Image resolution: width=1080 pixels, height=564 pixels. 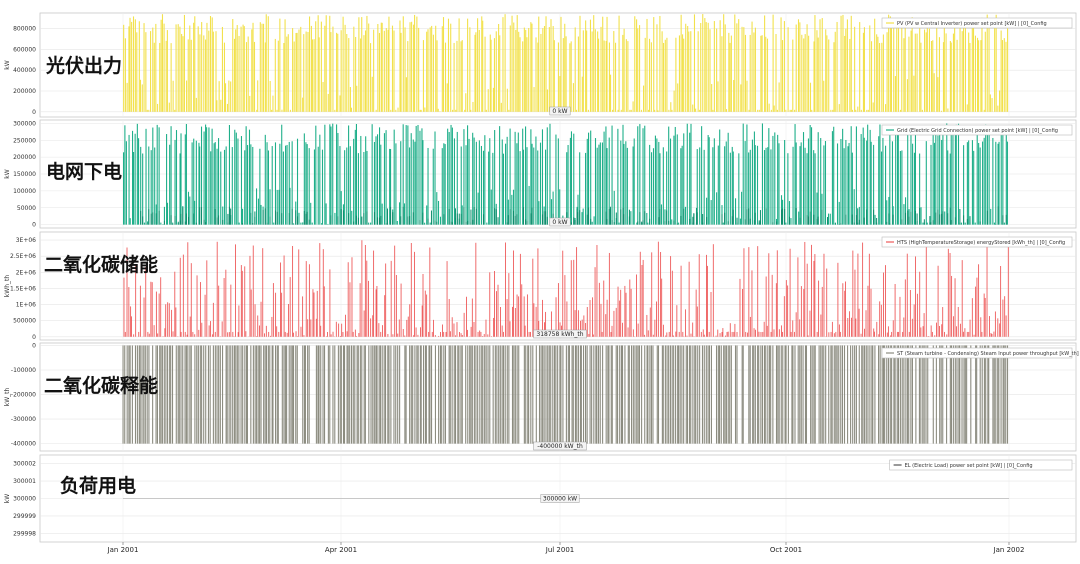 I want to click on cursor-value: 318758 kWh_th, so click(x=560, y=334).